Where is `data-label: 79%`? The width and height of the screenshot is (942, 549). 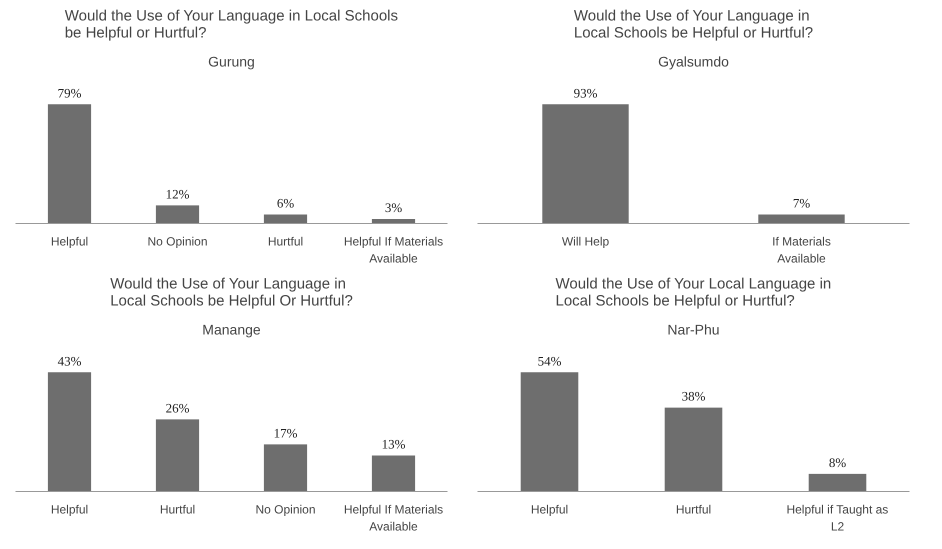 data-label: 79% is located at coordinates (70, 92).